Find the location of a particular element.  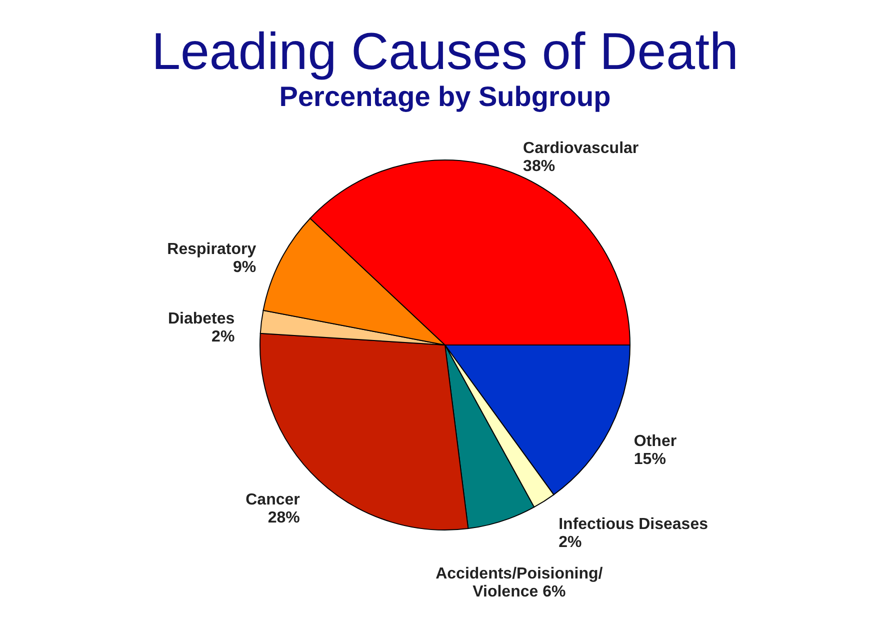

slice-label: Cancer is located at coordinates (273, 500).